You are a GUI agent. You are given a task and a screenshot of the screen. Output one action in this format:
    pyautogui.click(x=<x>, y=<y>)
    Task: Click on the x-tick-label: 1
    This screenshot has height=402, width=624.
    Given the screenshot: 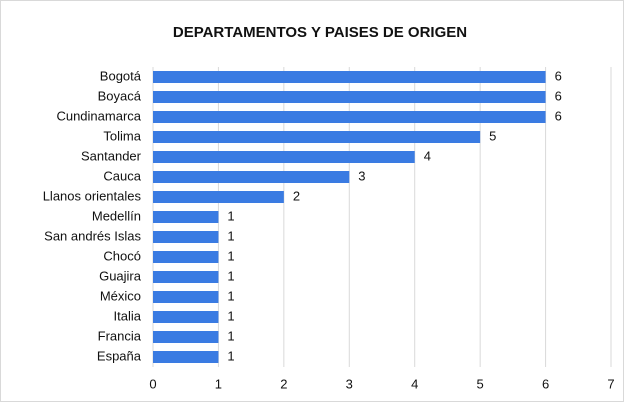 What is the action you would take?
    pyautogui.click(x=218, y=383)
    